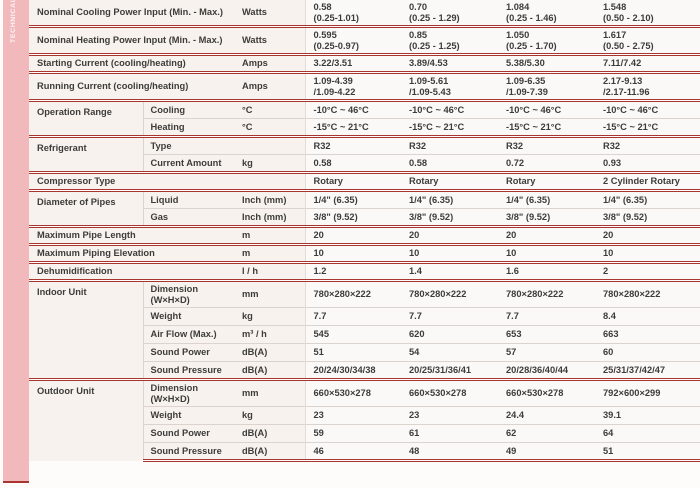 The width and height of the screenshot is (700, 488). Describe the element at coordinates (449, 415) in the screenshot. I see `spec-value-cell: 23` at that location.